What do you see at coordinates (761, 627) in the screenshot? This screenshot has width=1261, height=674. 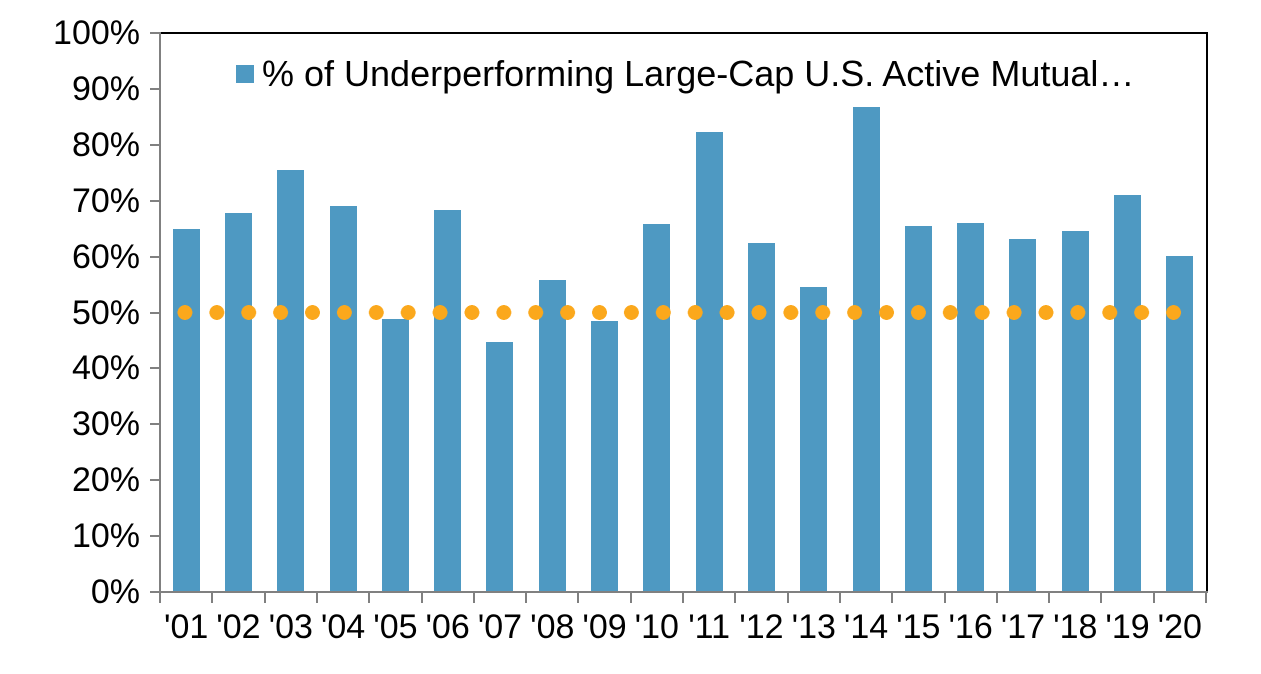 I see `x-axis-label-12: '12` at bounding box center [761, 627].